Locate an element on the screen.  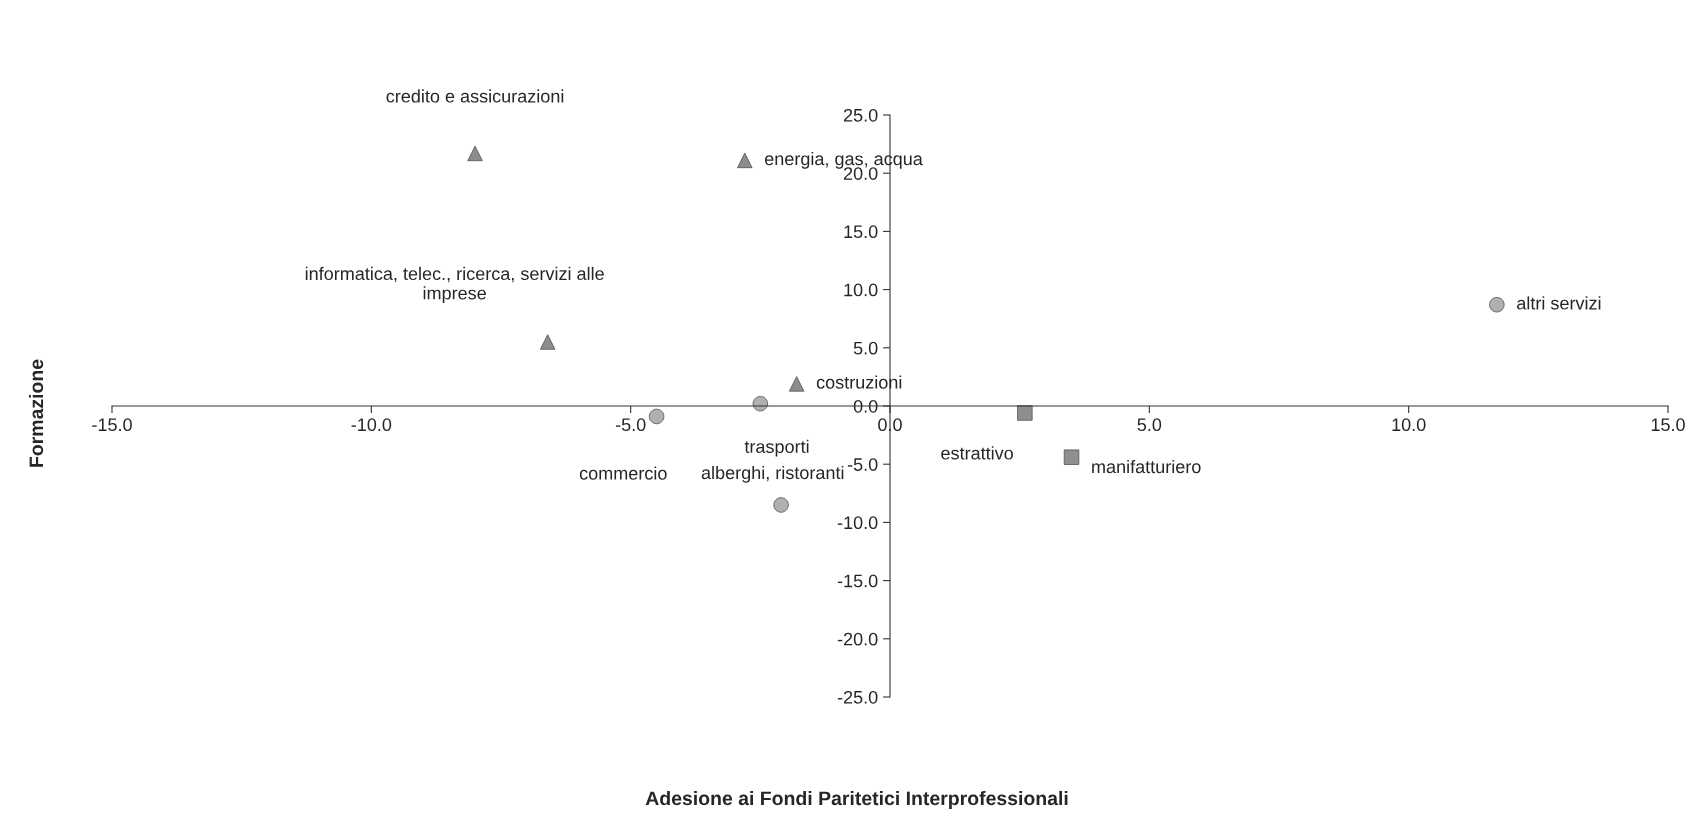
y-axis-title: Formazione is located at coordinates (36, 413).